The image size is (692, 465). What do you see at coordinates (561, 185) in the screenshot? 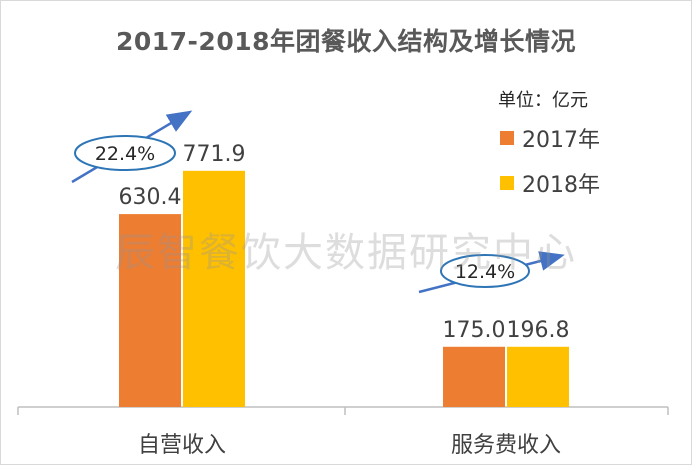
I see `legend-label-2018: 2018年` at bounding box center [561, 185].